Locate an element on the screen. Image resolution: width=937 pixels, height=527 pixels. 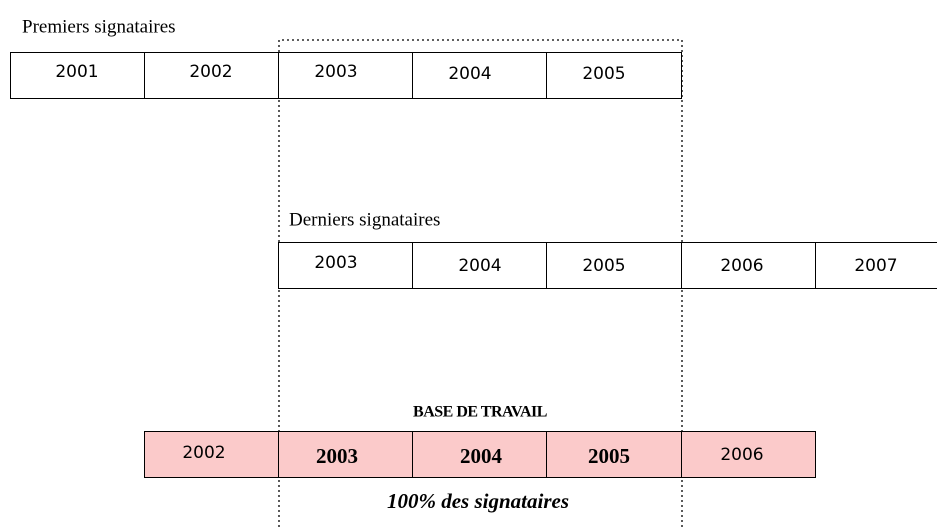
cell-text: 2001 is located at coordinates (76, 72).